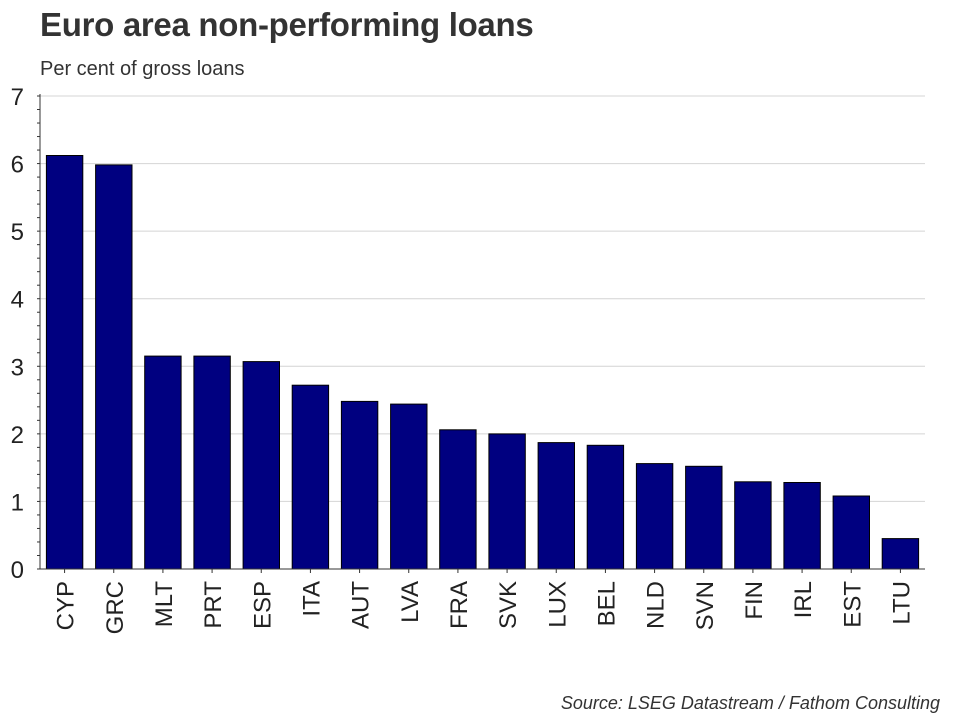 The width and height of the screenshot is (960, 720). I want to click on bar-fra, so click(458, 499).